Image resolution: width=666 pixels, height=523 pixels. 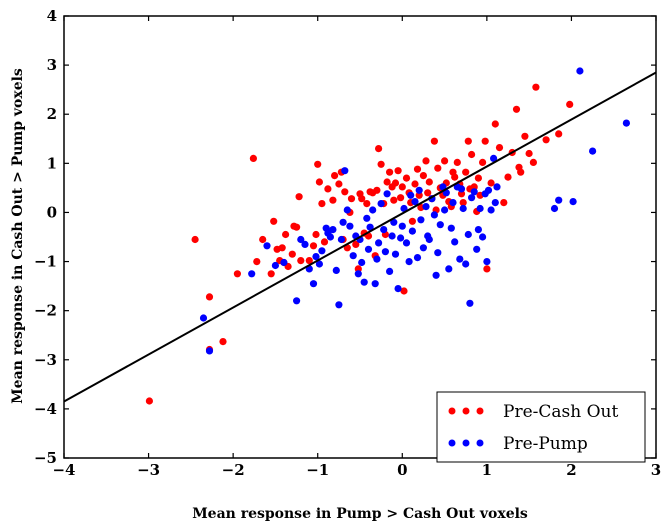 What do you see at coordinates (63, 470) in the screenshot?
I see `x-tick-label: −4` at bounding box center [63, 470].